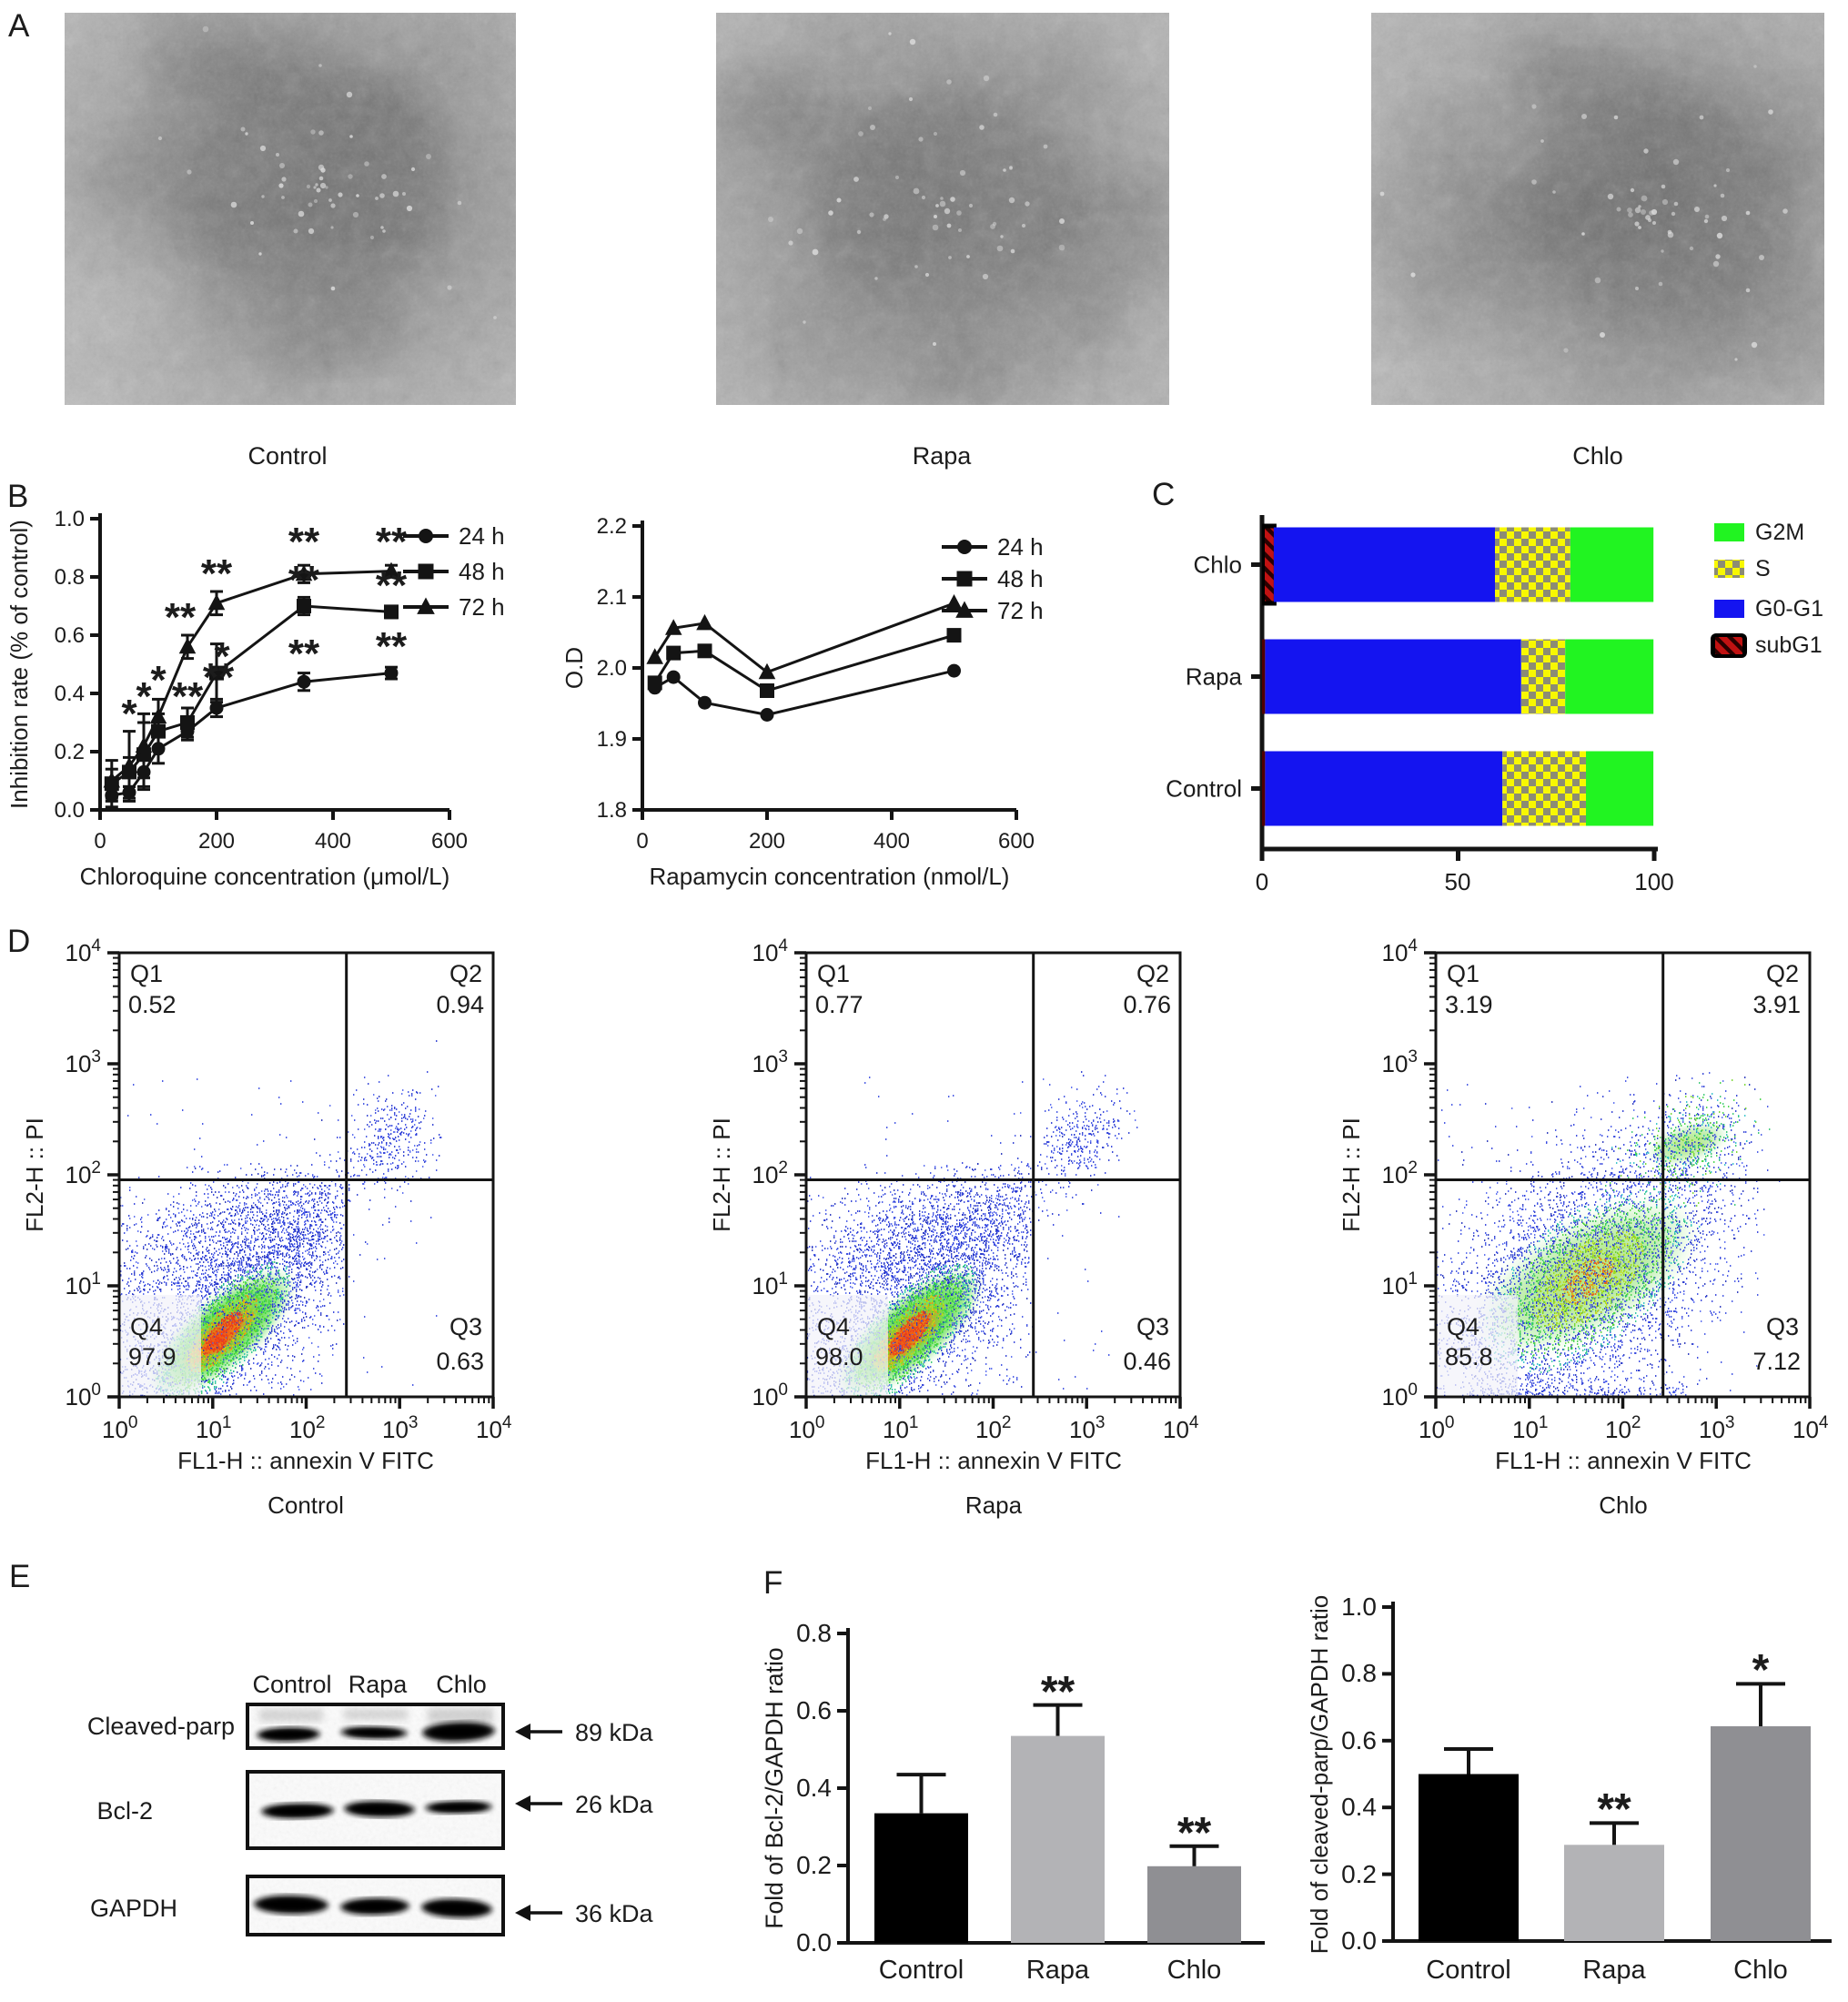 The width and height of the screenshot is (1848, 2002). What do you see at coordinates (1789, 645) in the screenshot?
I see `svg-text: subG1` at bounding box center [1789, 645].